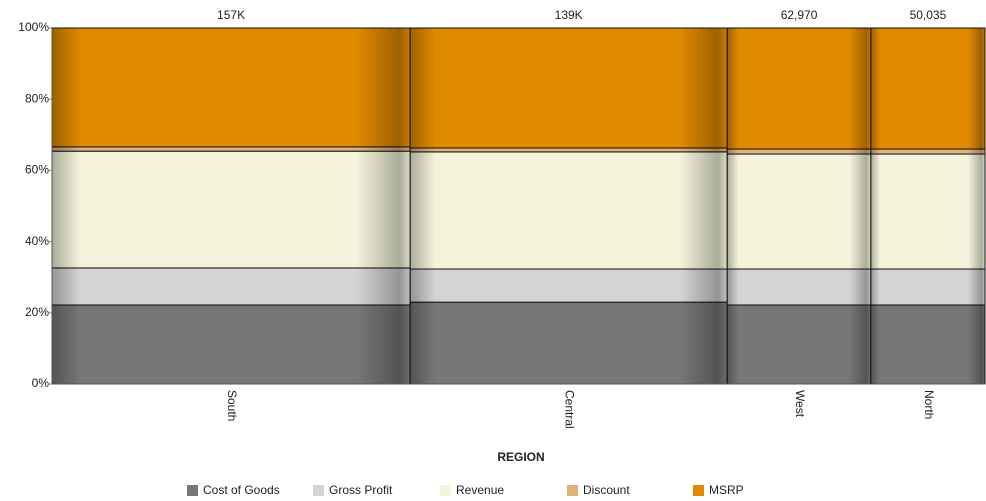 The height and width of the screenshot is (501, 986). I want to click on x-axis-label: REGION, so click(520, 457).